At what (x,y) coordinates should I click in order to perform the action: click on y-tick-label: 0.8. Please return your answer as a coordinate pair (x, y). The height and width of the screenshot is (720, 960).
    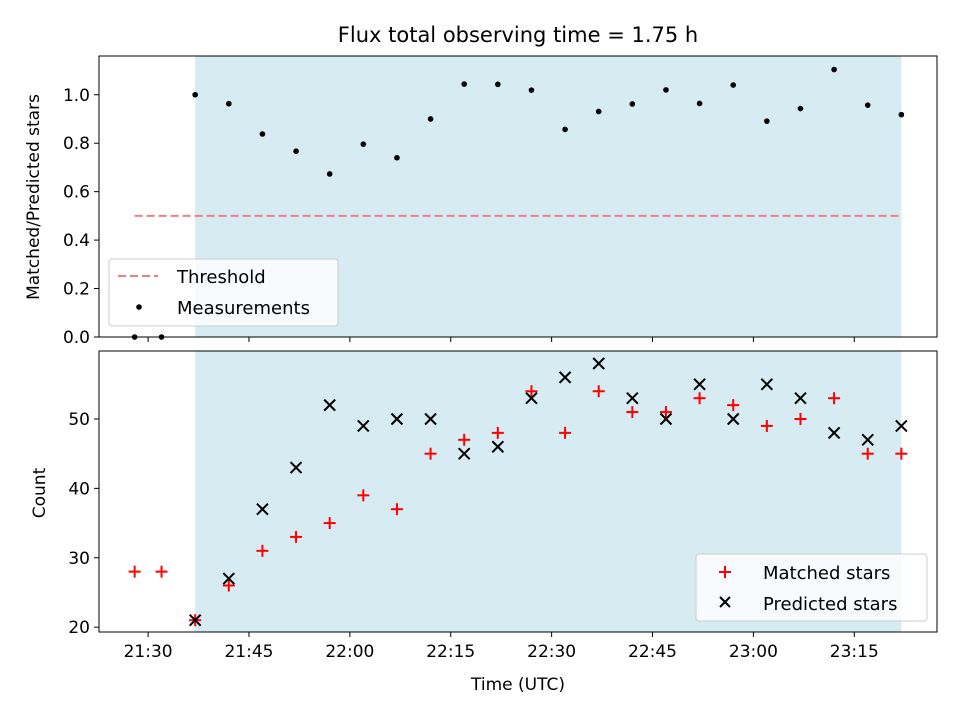
    Looking at the image, I should click on (76, 144).